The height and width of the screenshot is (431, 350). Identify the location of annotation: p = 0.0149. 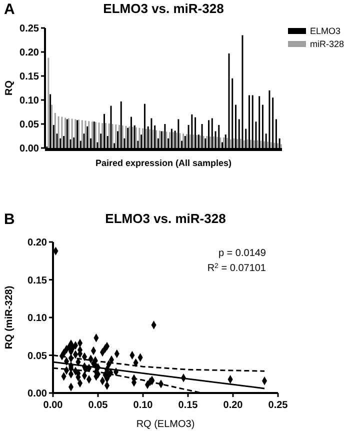
(242, 253).